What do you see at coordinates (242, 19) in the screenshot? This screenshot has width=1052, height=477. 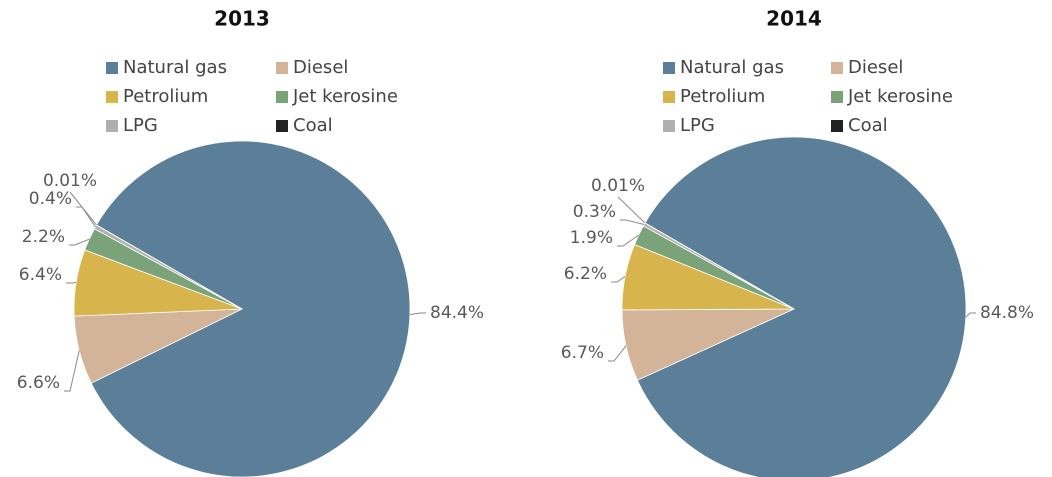 I see `chart-title: 2013` at bounding box center [242, 19].